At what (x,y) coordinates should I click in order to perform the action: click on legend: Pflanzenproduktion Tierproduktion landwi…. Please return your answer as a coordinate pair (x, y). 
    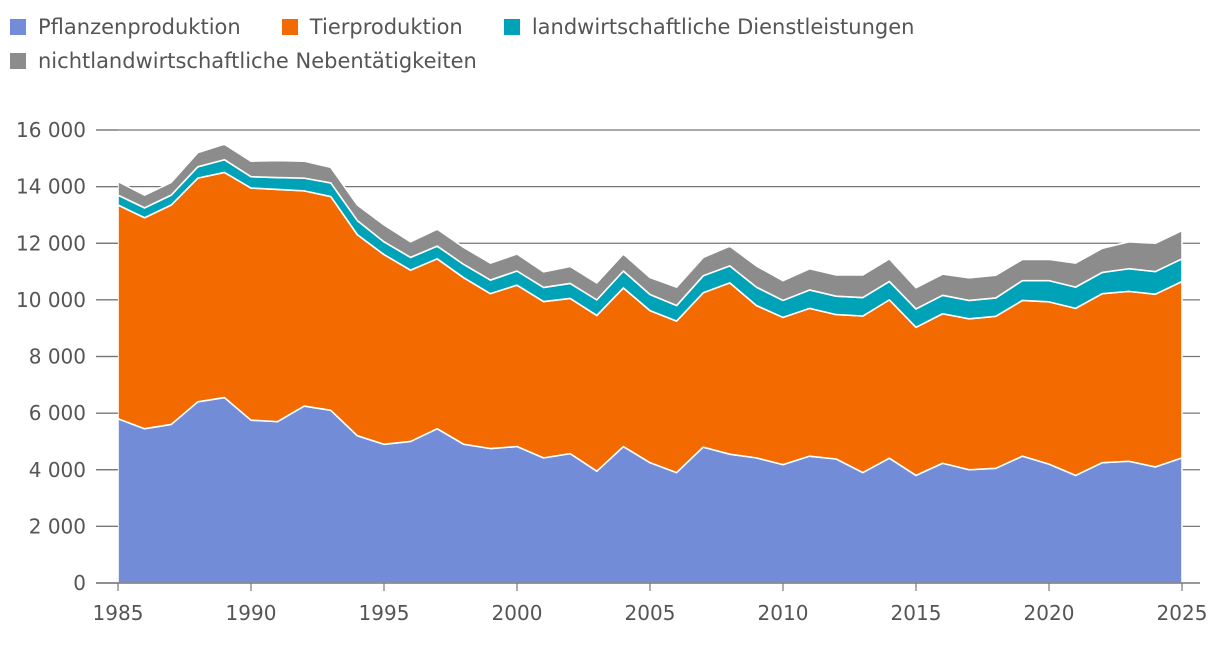
    Looking at the image, I should click on (510, 44).